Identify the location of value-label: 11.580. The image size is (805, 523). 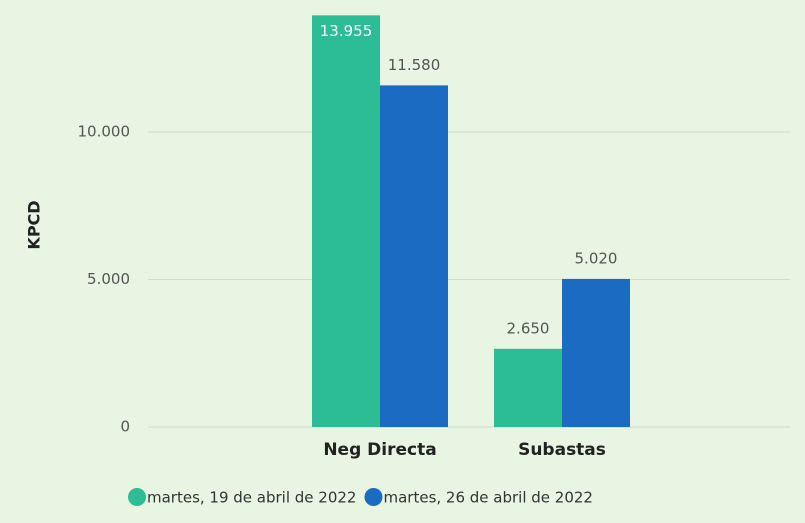
(414, 65).